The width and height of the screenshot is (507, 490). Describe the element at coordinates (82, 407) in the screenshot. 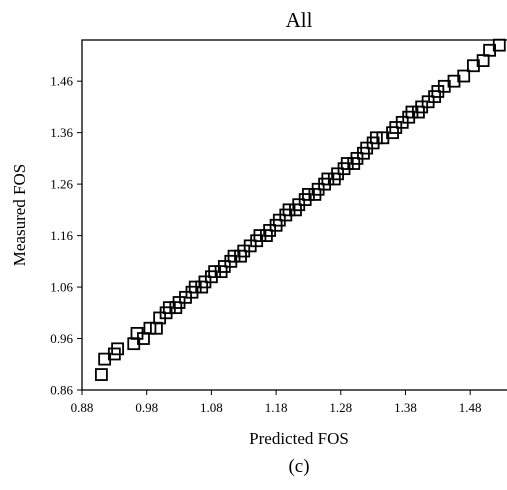

I see `x-tick-label: 0.88` at that location.